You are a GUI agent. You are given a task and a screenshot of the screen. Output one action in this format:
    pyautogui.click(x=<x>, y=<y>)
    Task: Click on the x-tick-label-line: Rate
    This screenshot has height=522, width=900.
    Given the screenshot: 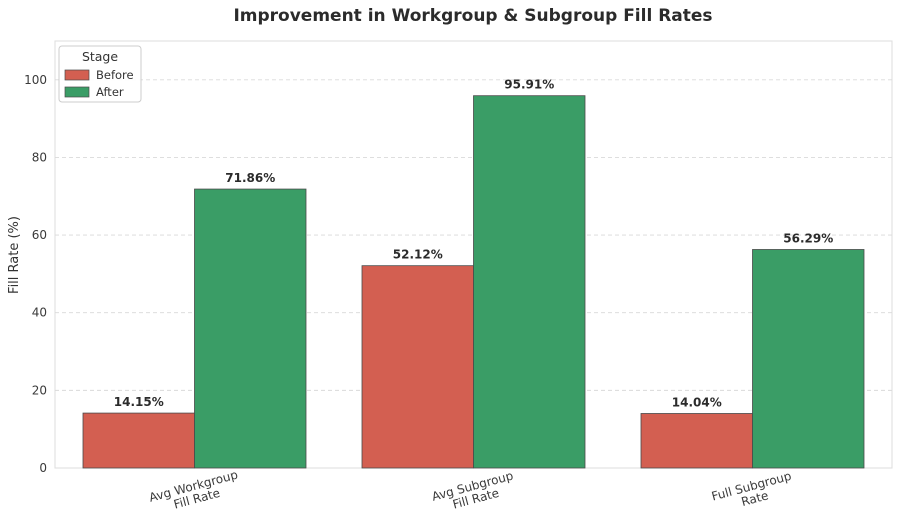 What is the action you would take?
    pyautogui.click(x=755, y=498)
    